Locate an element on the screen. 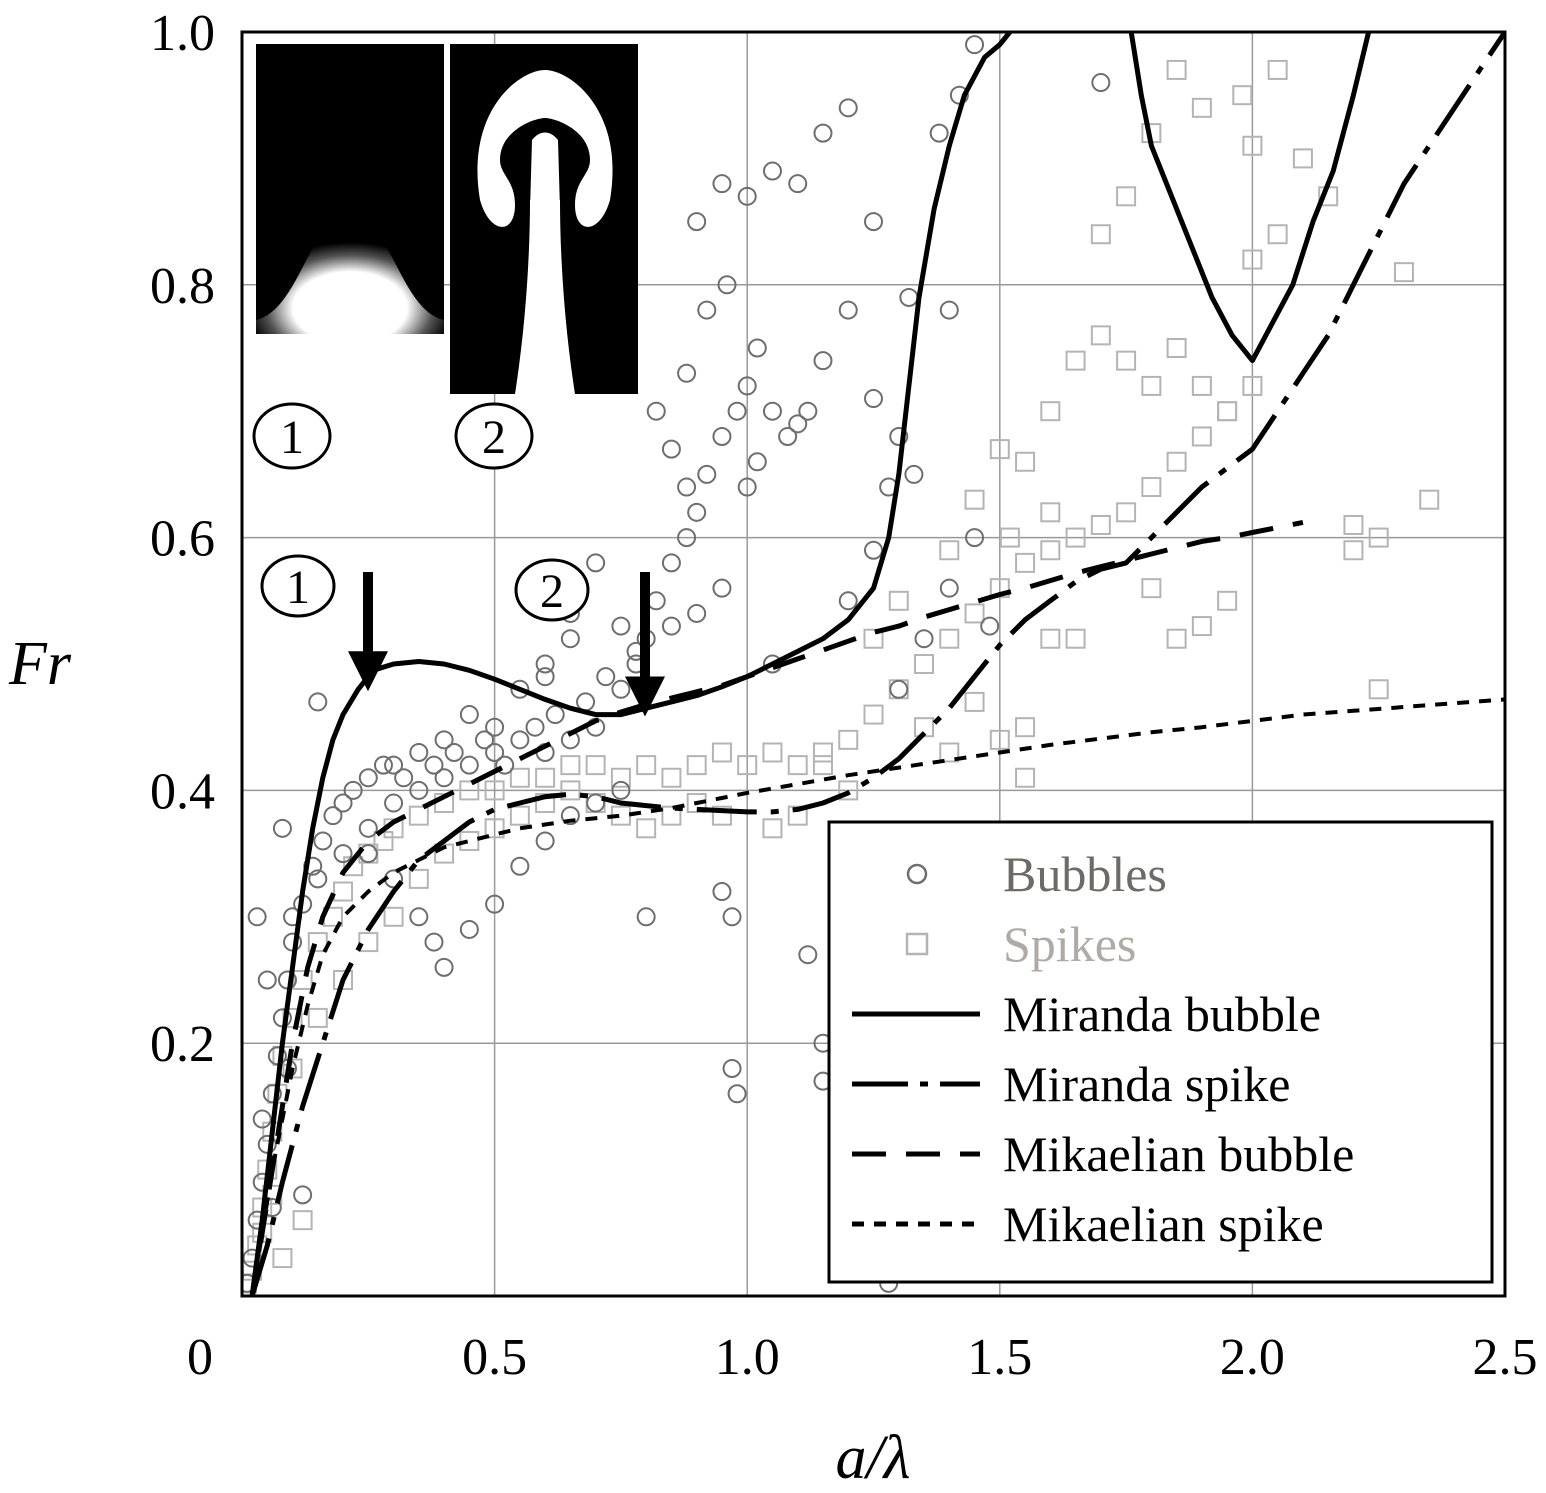  y-tick-label-2: 0.6 is located at coordinates (182, 539).